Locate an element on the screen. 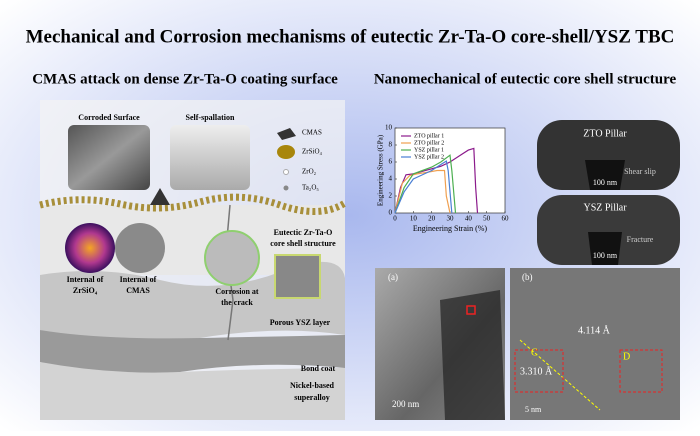 The image size is (700, 436). legend-label: ZrO₂ is located at coordinates (309, 172).